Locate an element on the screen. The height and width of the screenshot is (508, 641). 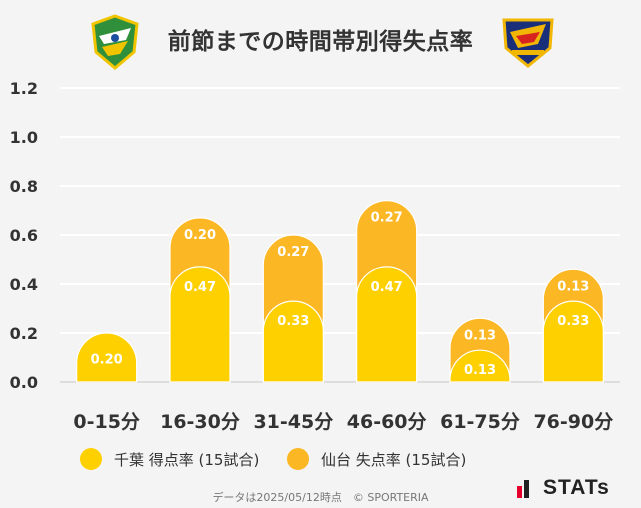
y-tick-label: 1.0 is located at coordinates (24, 137).